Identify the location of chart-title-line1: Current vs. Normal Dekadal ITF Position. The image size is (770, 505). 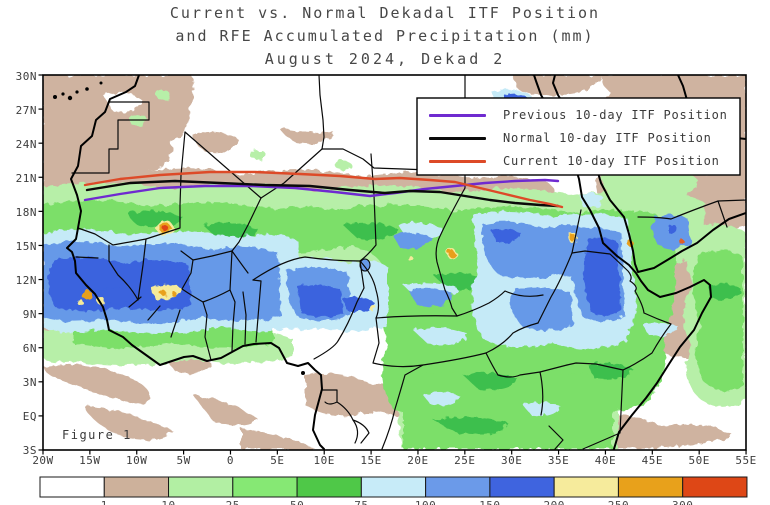
(385, 13).